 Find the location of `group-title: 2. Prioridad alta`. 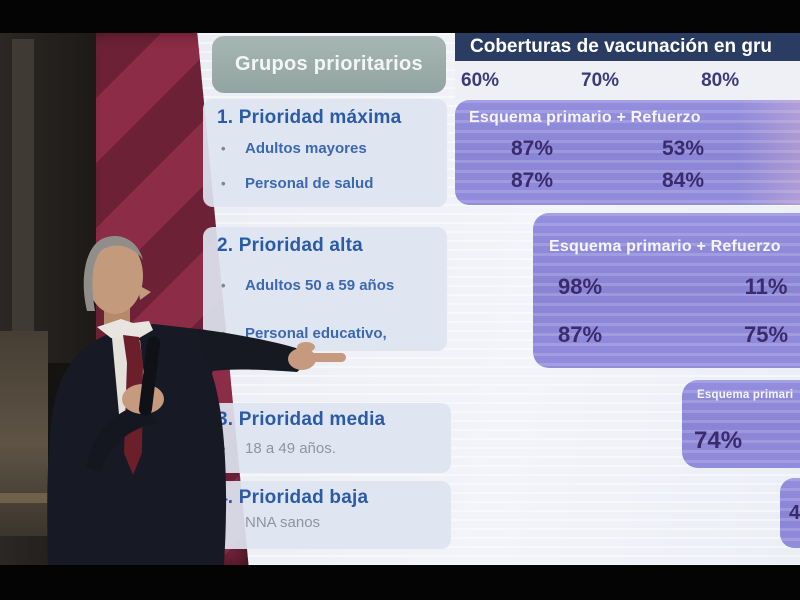

group-title: 2. Prioridad alta is located at coordinates (290, 245).